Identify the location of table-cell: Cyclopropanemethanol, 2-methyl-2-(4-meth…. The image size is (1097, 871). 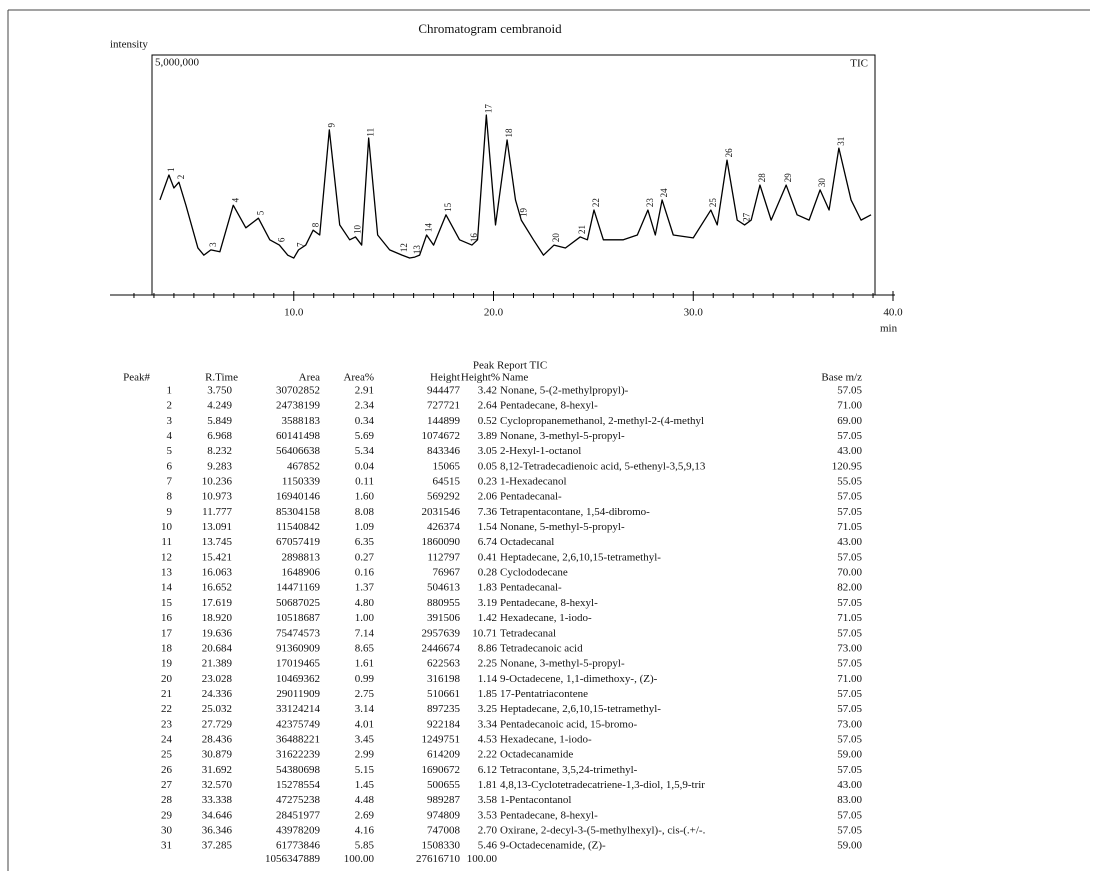
(602, 421).